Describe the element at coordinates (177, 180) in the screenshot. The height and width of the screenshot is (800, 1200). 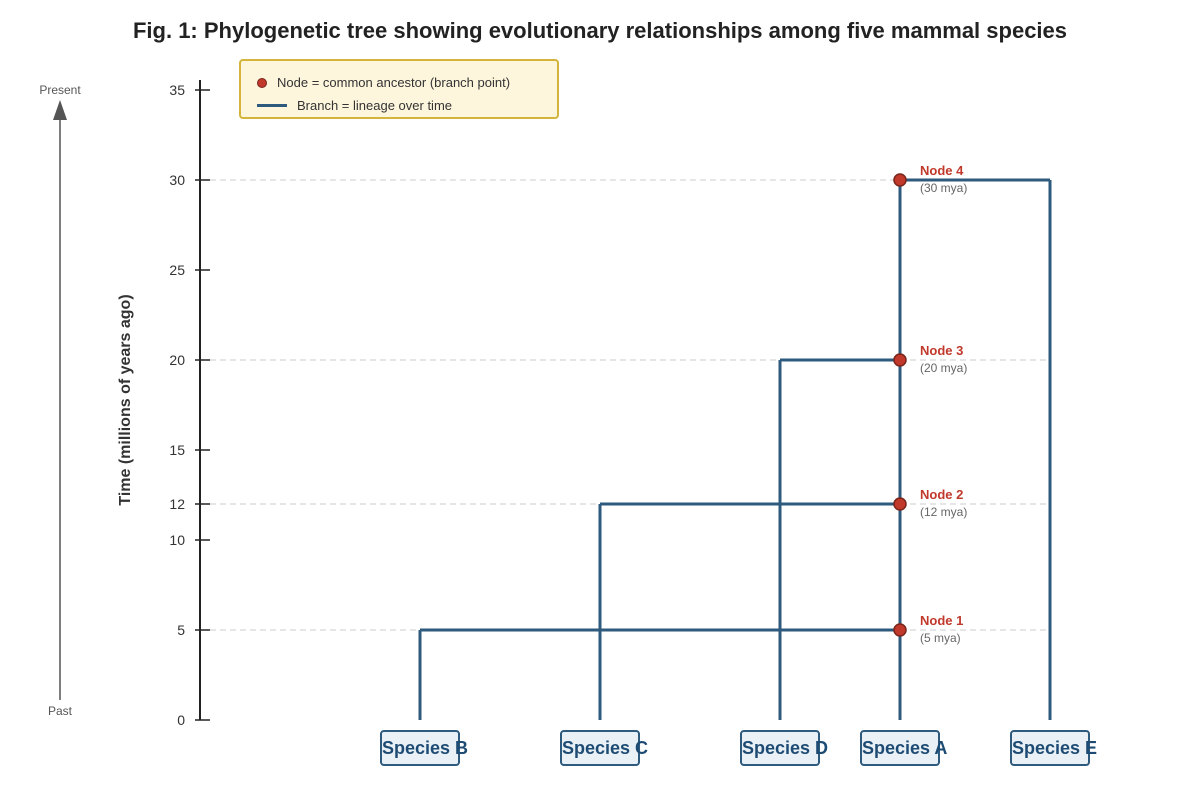
I see `y-tick-label-30: 30` at that location.